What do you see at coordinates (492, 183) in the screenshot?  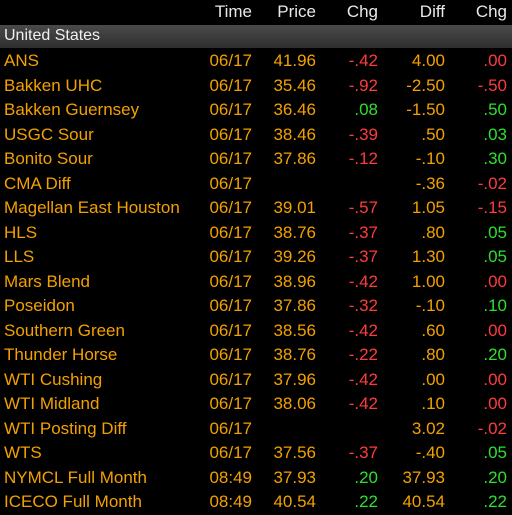 I see `diff-change: -.02` at bounding box center [492, 183].